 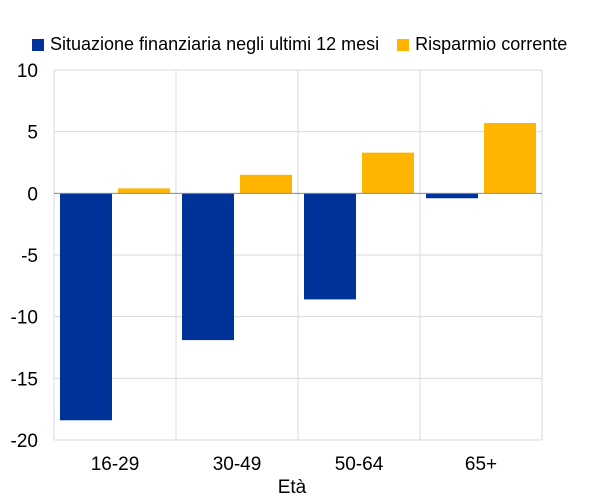 I want to click on x-tick-label-0: 16-29, so click(x=115, y=464).